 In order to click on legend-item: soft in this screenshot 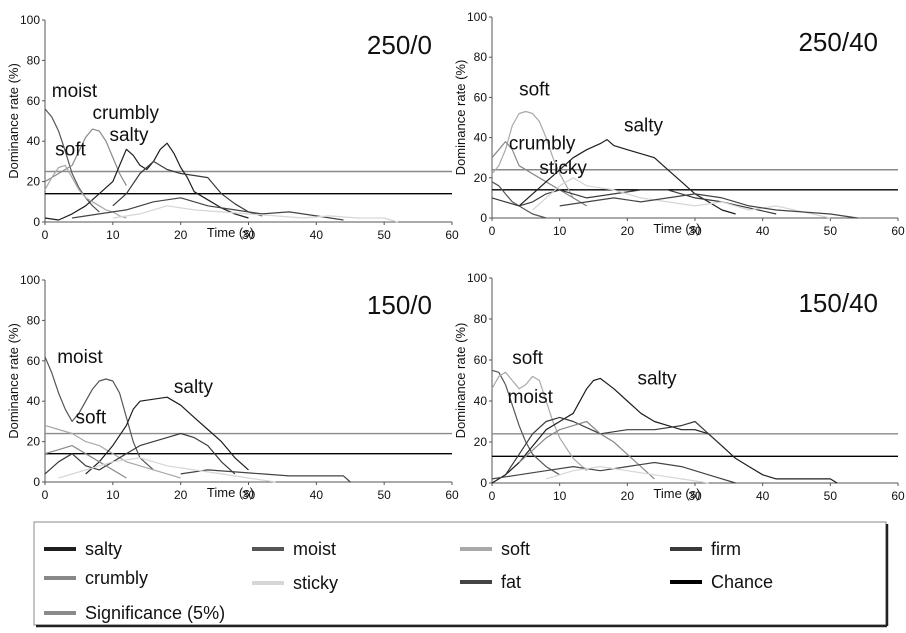, I will do `click(495, 549)`.